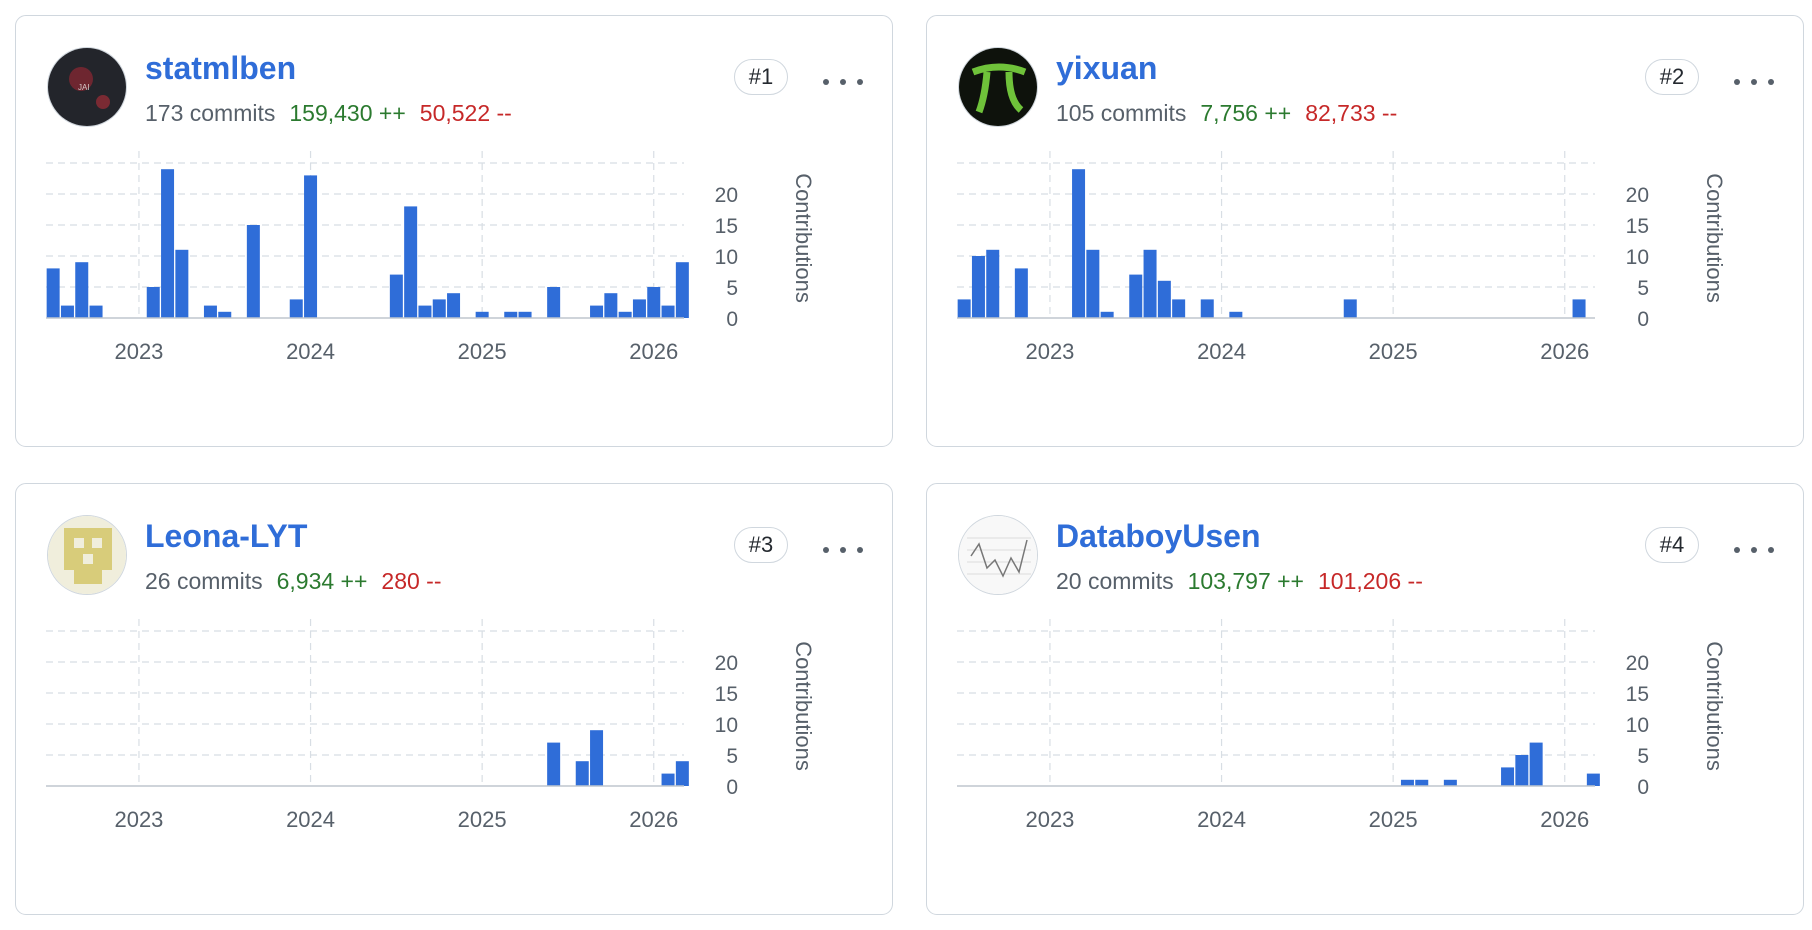  I want to click on username-link: Leona-LYT, so click(226, 536).